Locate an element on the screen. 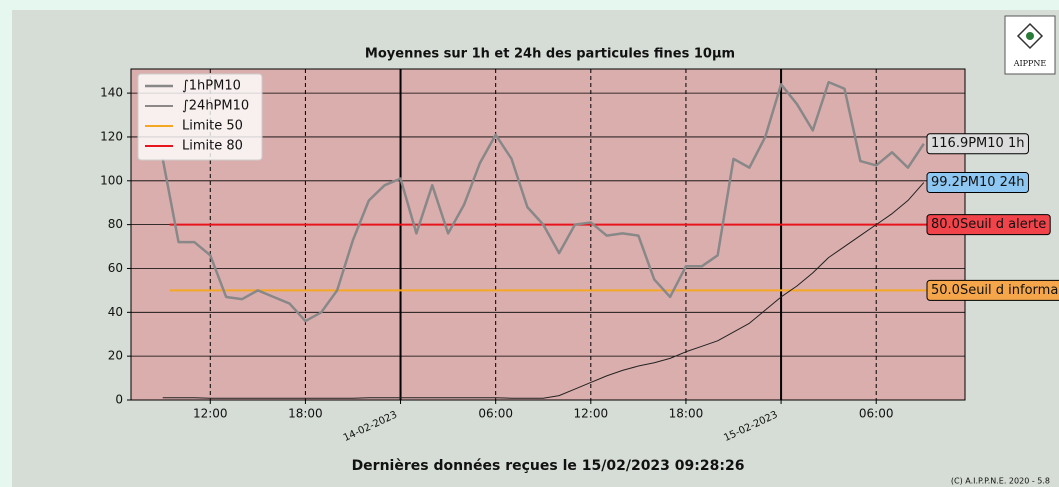  annotation: 80.0Seuil d alerte is located at coordinates (988, 225).